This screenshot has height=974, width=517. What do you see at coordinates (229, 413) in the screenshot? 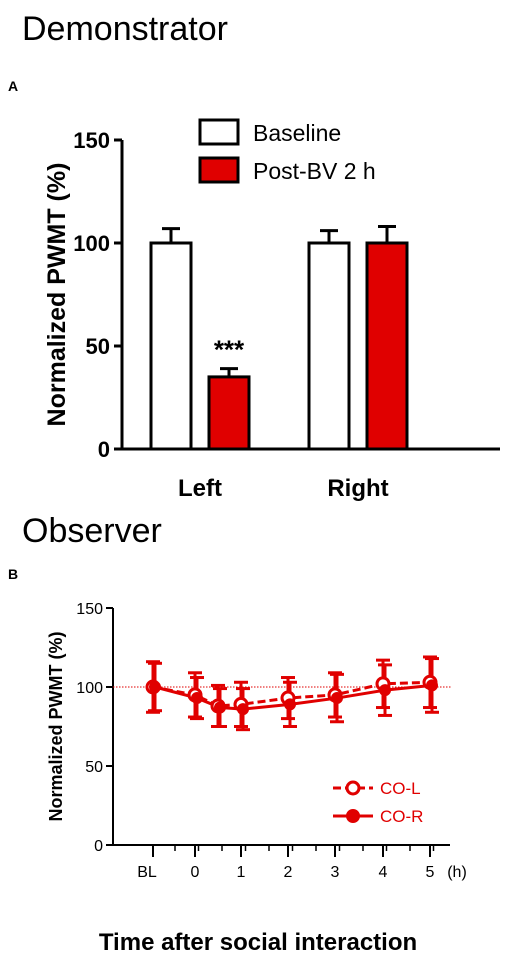
I see `bar-post-bv-left` at bounding box center [229, 413].